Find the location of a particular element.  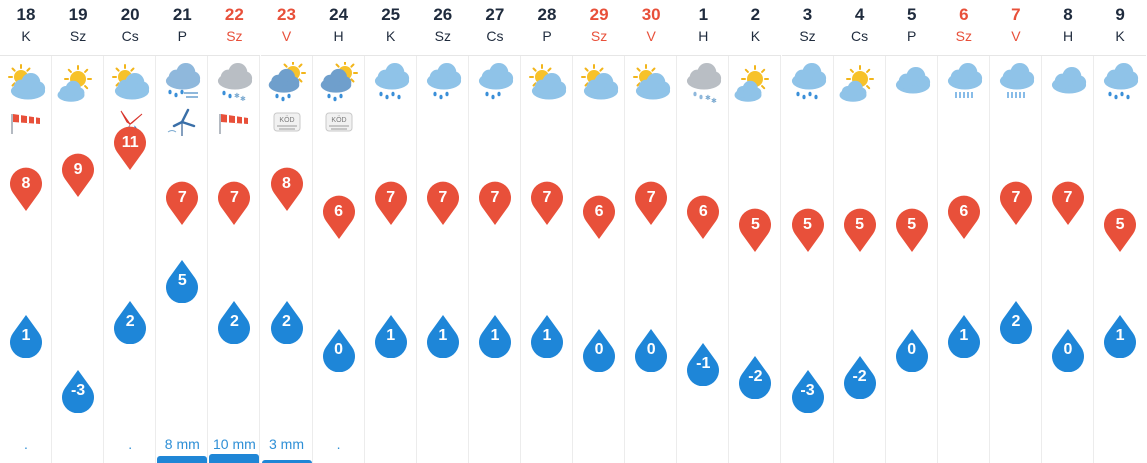

max-temp-value: 8 is located at coordinates (26, 184).